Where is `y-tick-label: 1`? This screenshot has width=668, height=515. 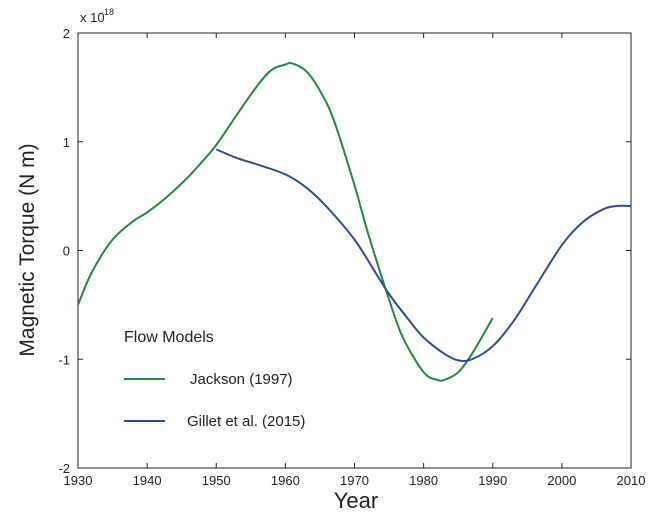 y-tick-label: 1 is located at coordinates (66, 142).